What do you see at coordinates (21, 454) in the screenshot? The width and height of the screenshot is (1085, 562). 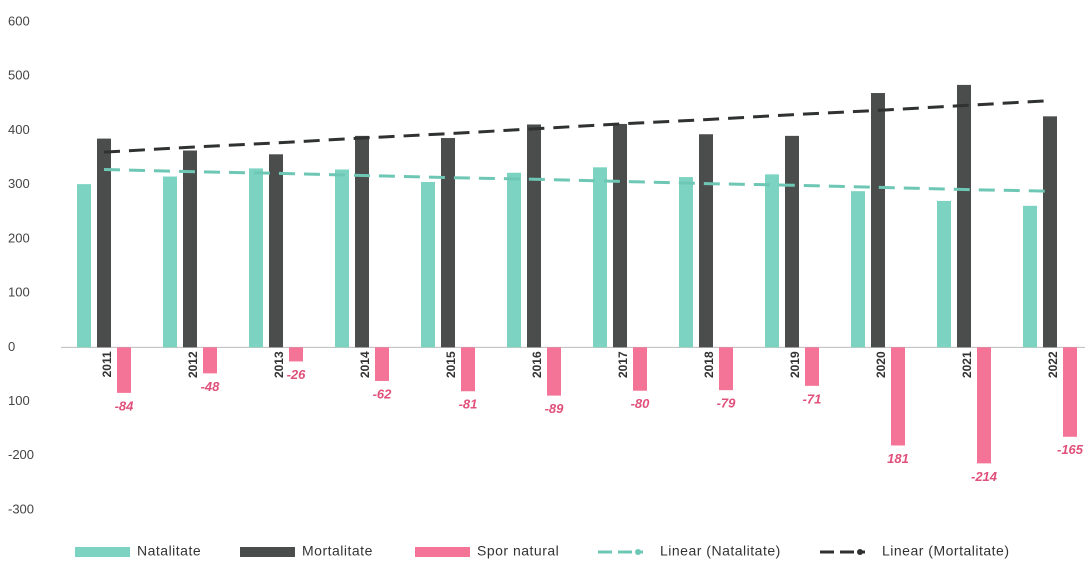 I see `y-tick-label: -200` at bounding box center [21, 454].